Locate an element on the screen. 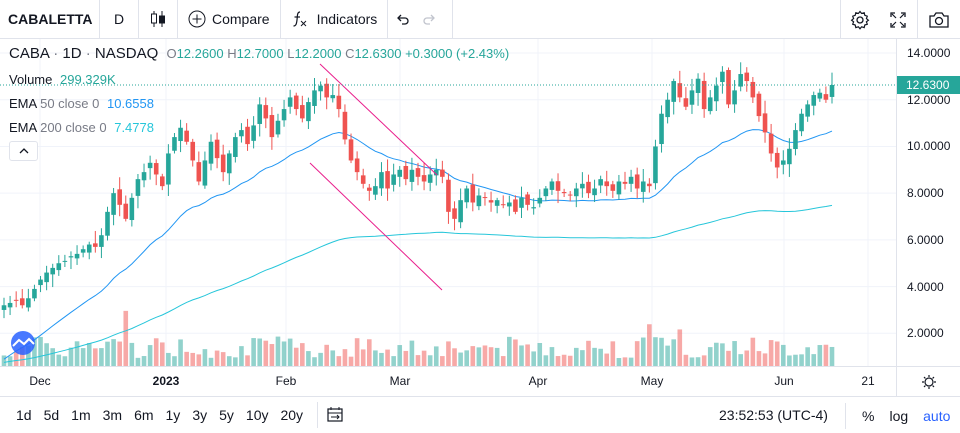 This screenshot has width=960, height=433. date-range-button is located at coordinates (335, 415).